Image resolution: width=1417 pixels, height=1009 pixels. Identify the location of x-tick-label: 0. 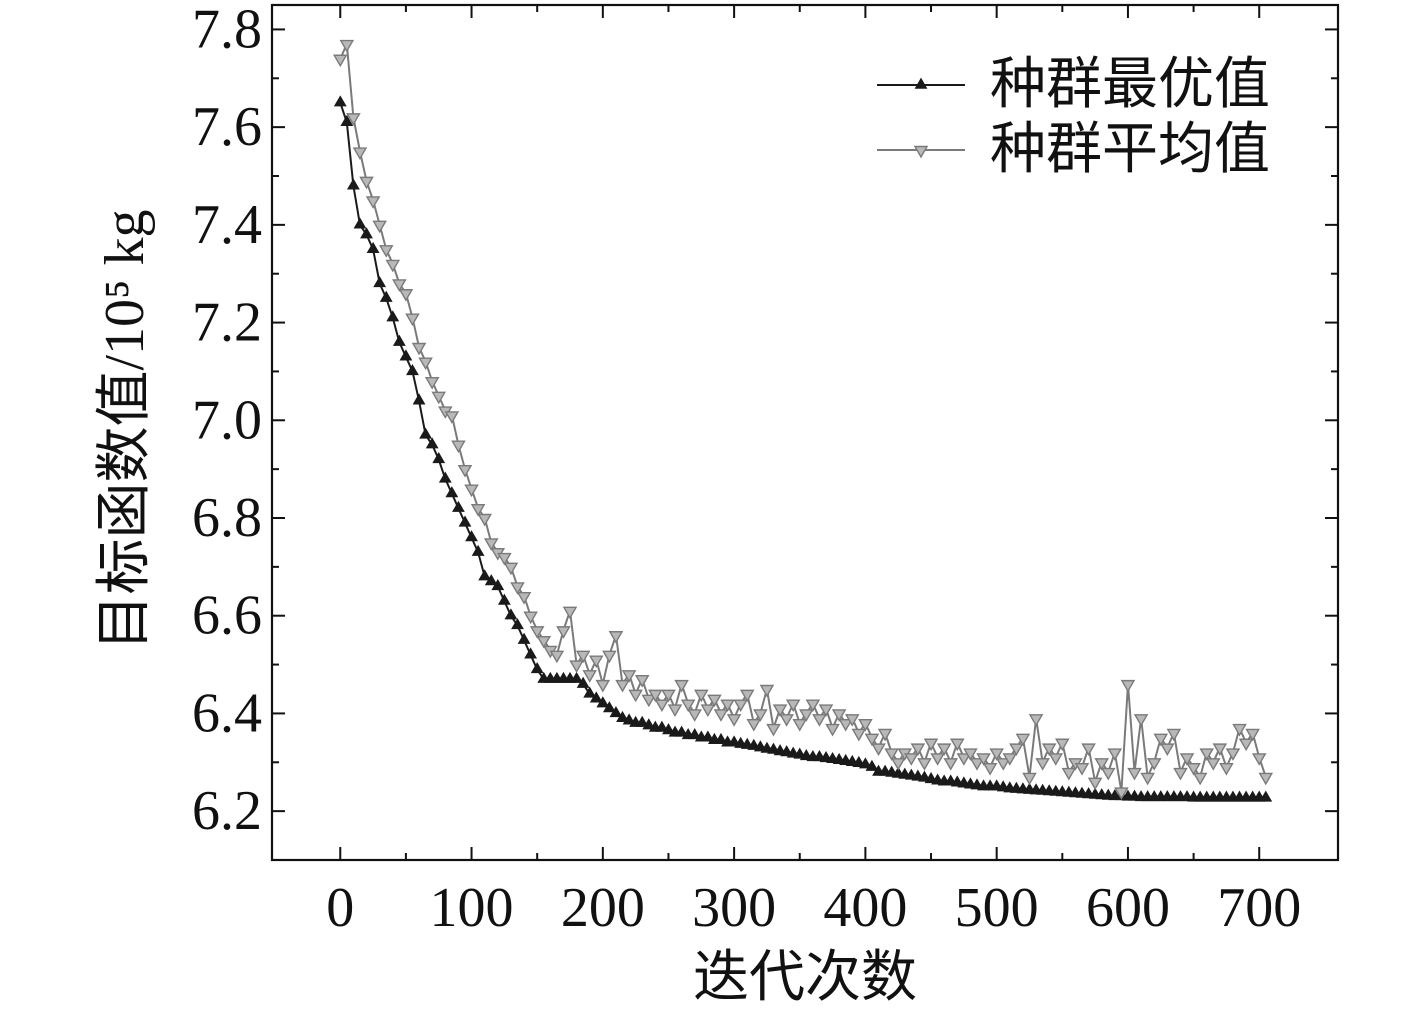
(340, 908).